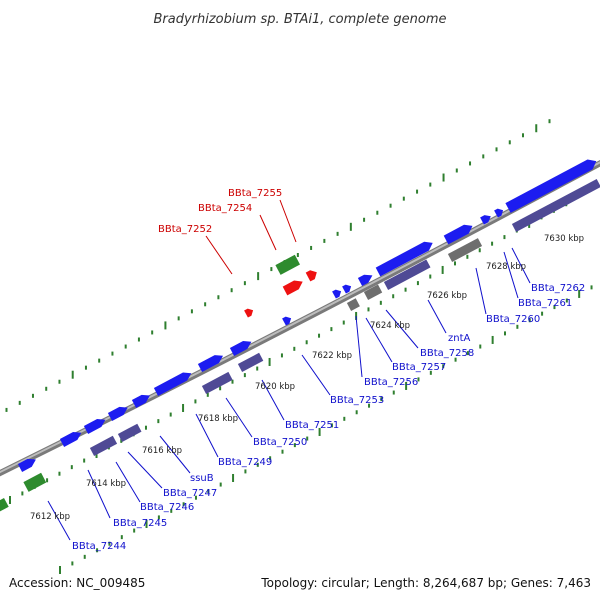  Describe the element at coordinates (419, 367) in the screenshot. I see `gene-label-bbta-7257: BBta_7257` at that location.